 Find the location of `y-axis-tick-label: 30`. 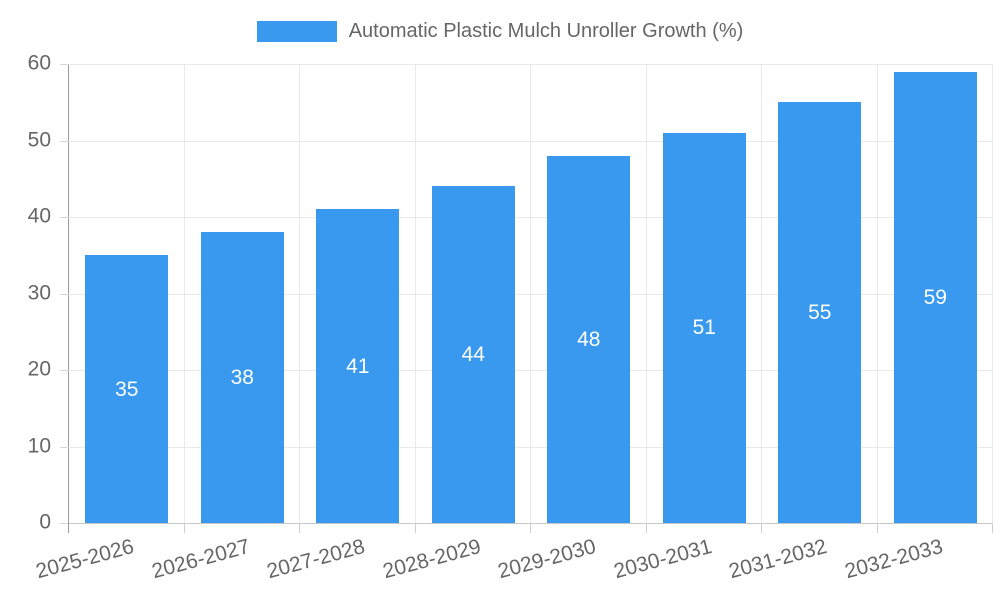

y-axis-tick-label: 30 is located at coordinates (39, 293).